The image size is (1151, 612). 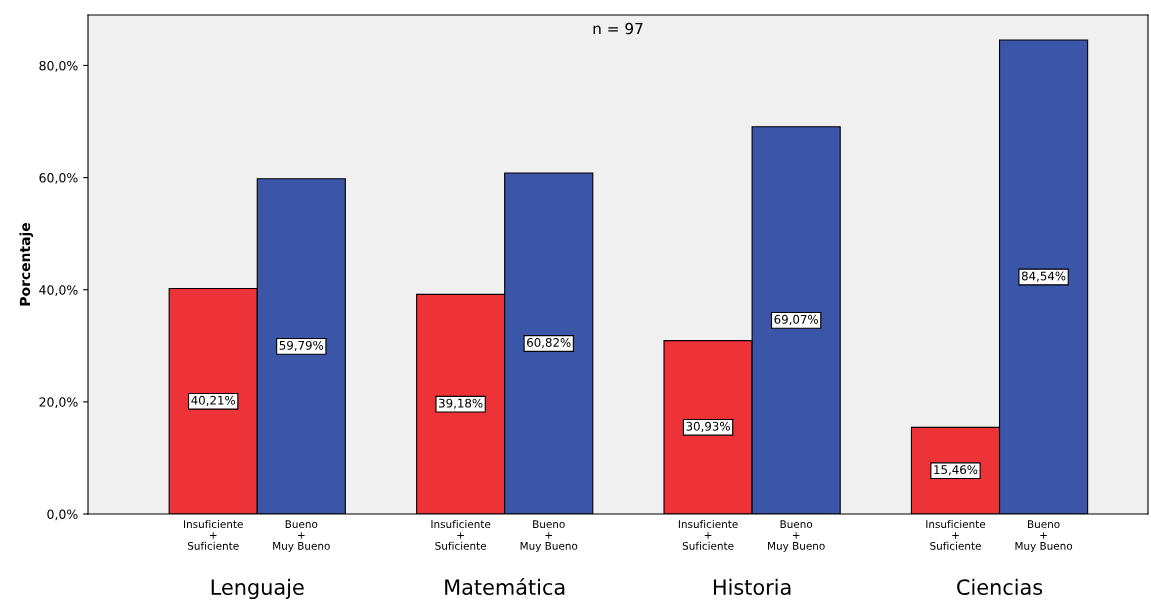 What do you see at coordinates (58, 178) in the screenshot?
I see `y-tick-label: 60,0%` at bounding box center [58, 178].